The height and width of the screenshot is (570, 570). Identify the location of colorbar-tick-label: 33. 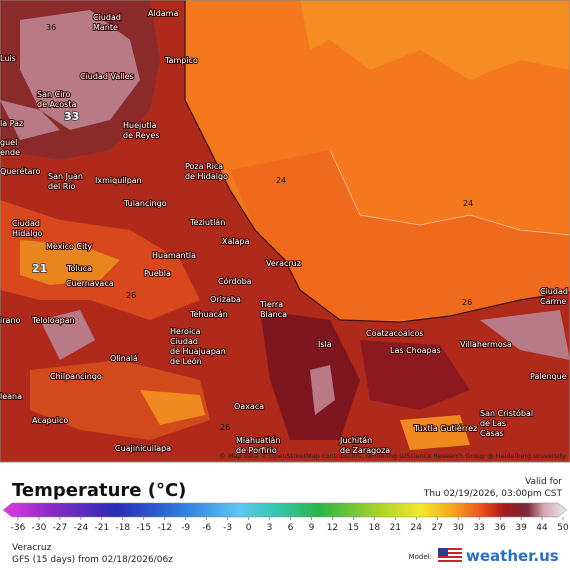
(478, 528).